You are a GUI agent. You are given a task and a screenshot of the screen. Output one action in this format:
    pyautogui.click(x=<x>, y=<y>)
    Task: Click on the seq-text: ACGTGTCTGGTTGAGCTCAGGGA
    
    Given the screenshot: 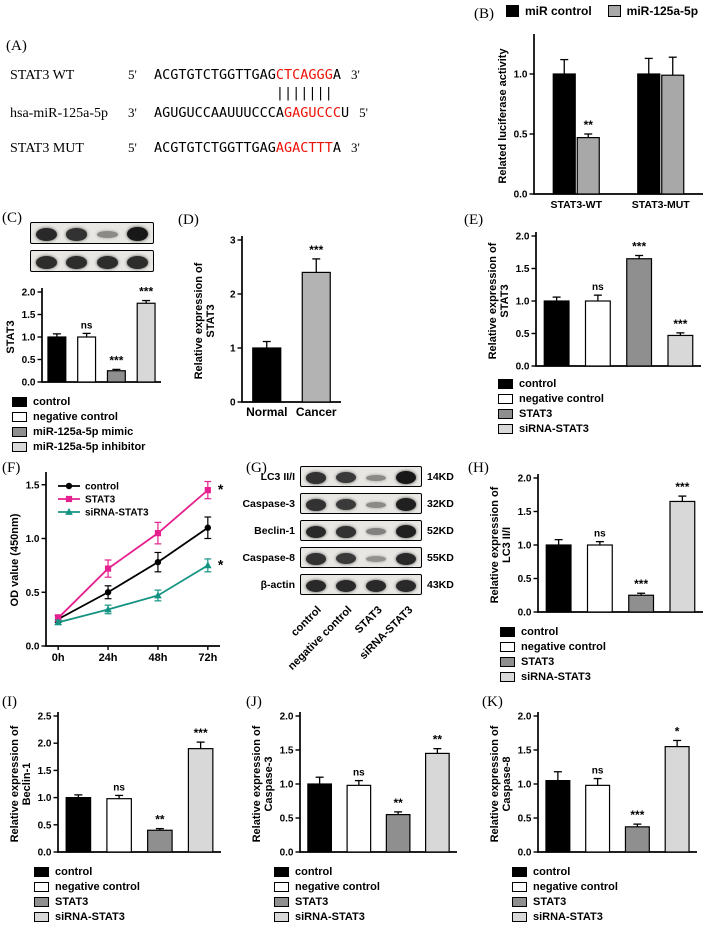 What is the action you would take?
    pyautogui.click(x=247, y=75)
    